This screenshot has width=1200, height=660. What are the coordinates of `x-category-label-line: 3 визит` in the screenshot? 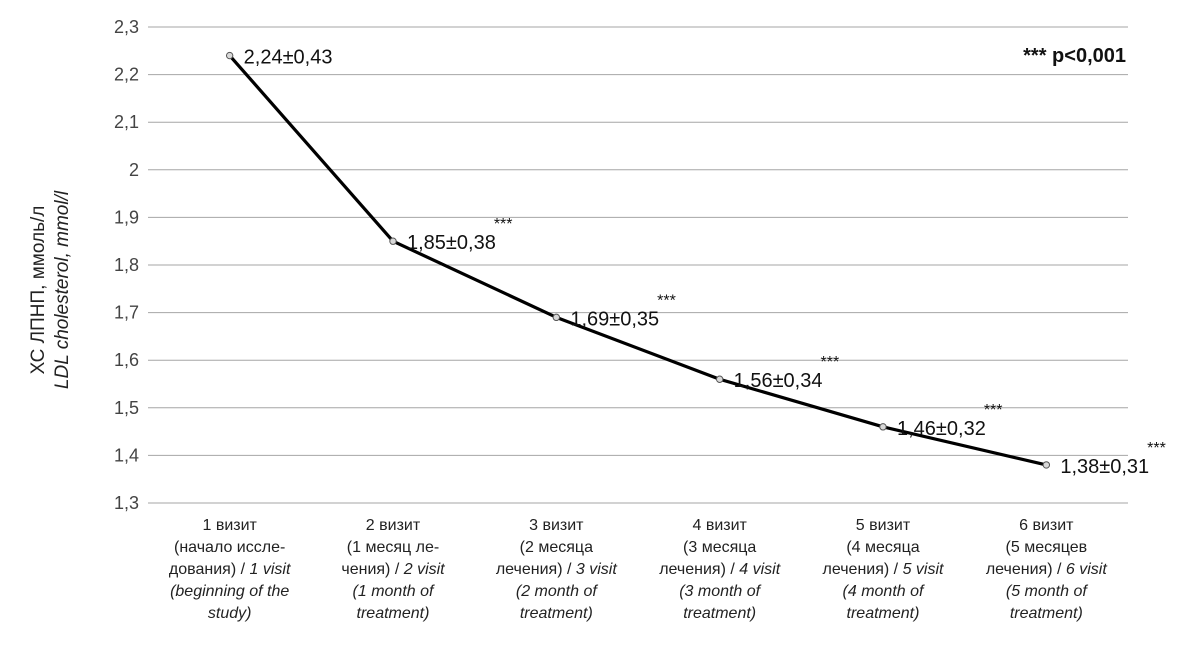 It's located at (556, 525).